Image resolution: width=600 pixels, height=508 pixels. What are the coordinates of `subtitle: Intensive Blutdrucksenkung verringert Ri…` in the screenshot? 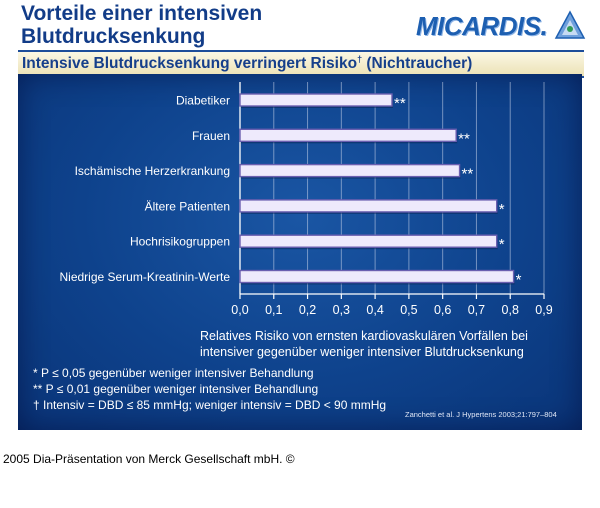 It's located at (247, 63).